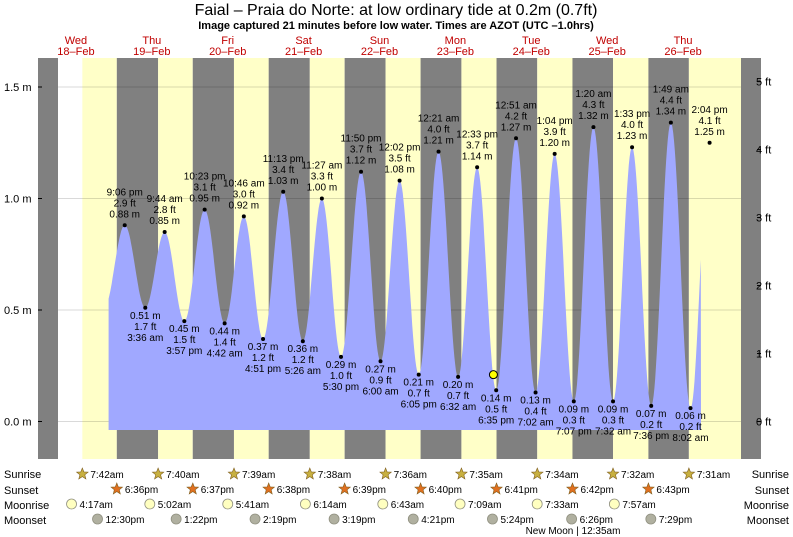 Image resolution: width=793 pixels, height=537 pixels. What do you see at coordinates (165, 210) in the screenshot?
I see `extreme-label: 2.8 ft` at bounding box center [165, 210].